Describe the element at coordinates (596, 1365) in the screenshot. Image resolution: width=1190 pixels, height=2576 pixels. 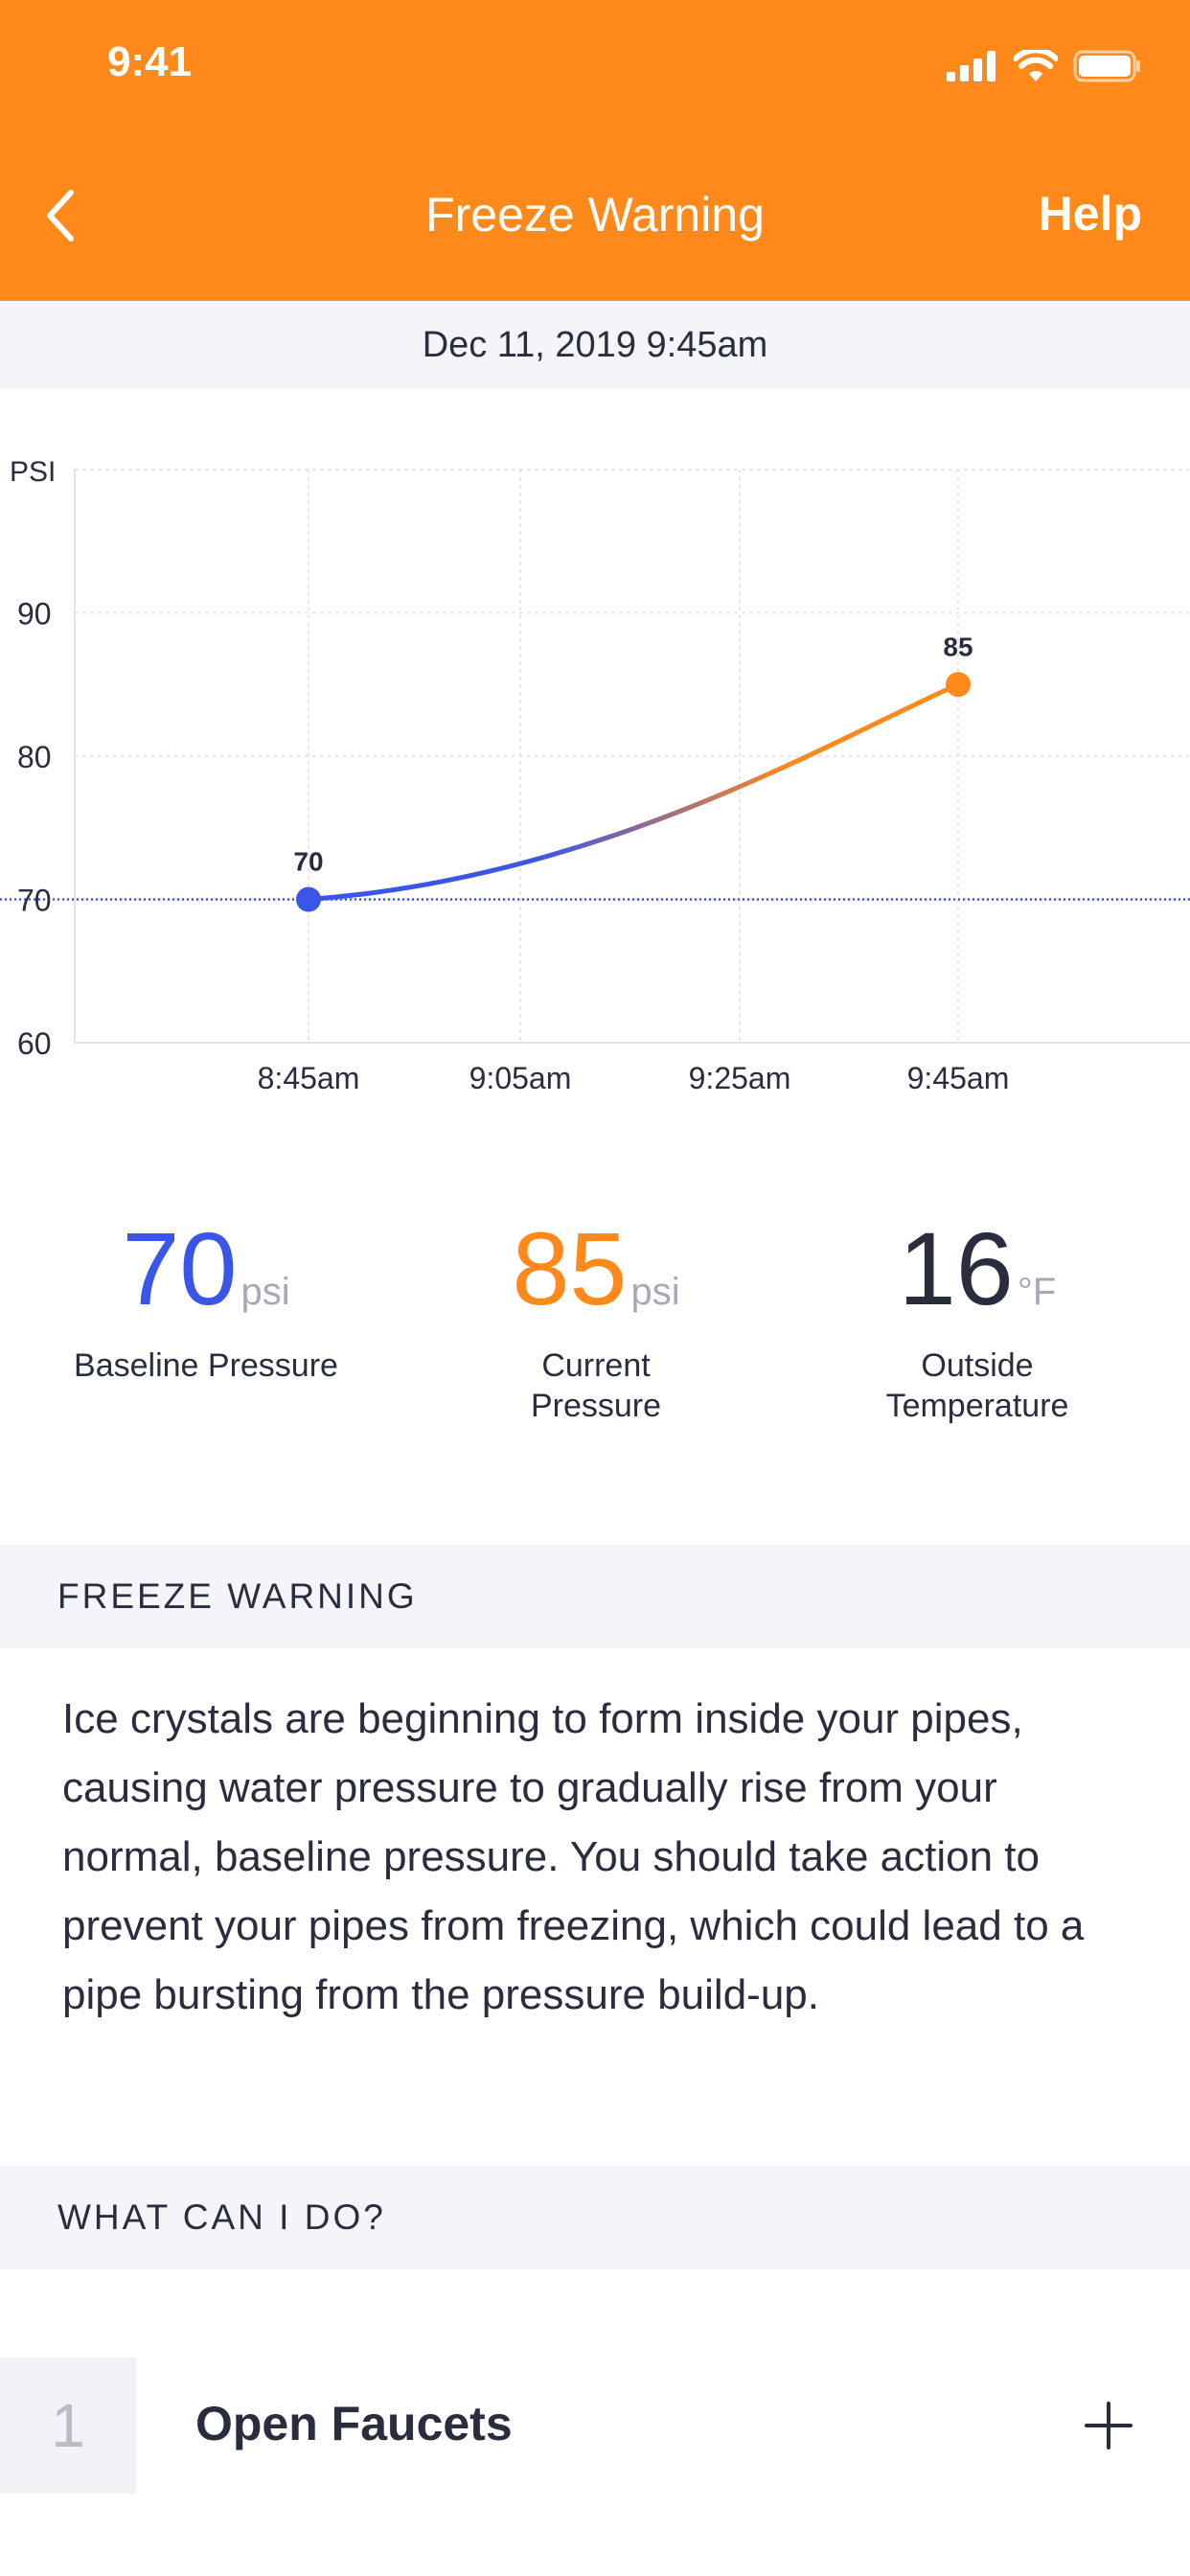
I see `current-label-line1: Current` at that location.